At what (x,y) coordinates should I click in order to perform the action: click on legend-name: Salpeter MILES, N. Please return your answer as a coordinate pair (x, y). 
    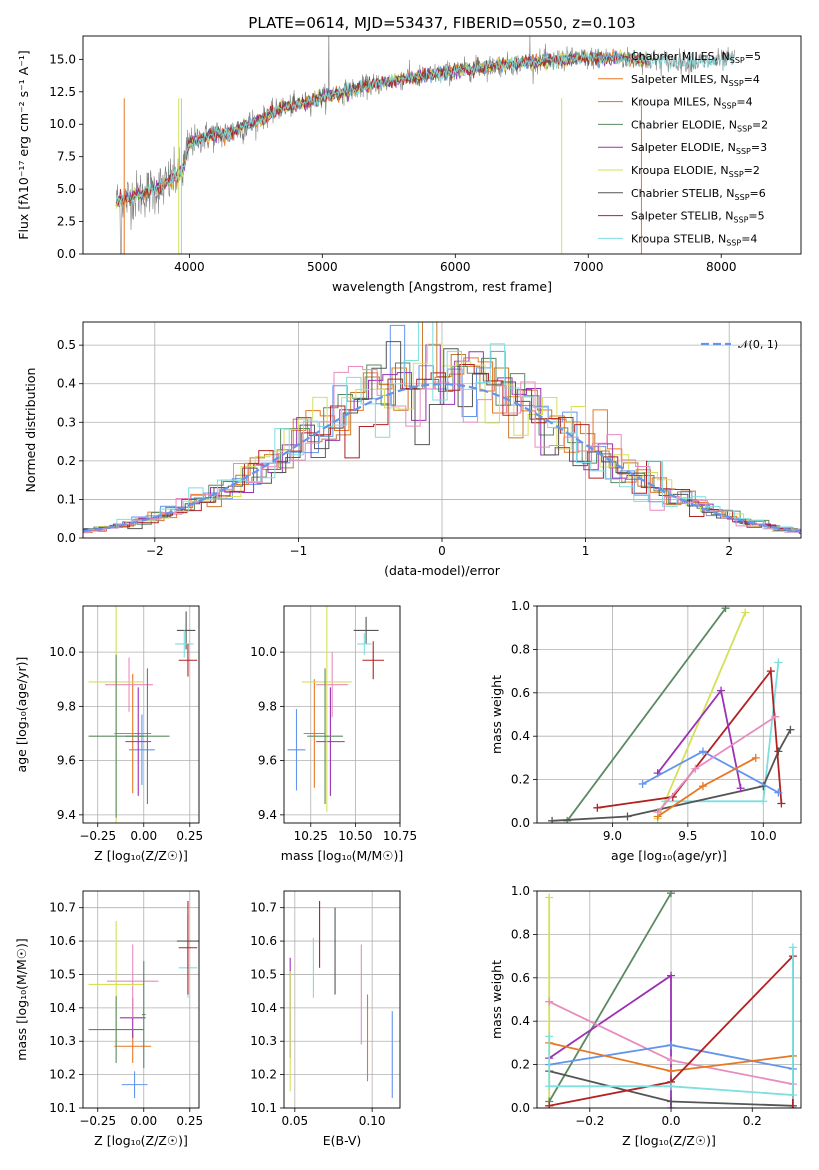
    Looking at the image, I should click on (680, 79).